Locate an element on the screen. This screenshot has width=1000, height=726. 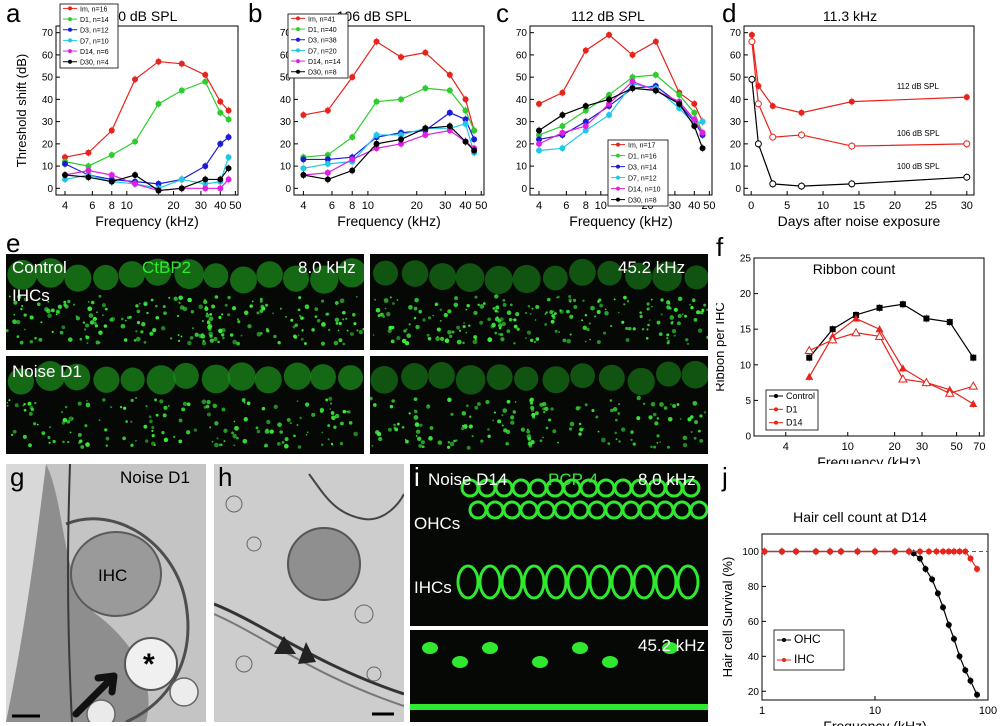
series-label: 100 dB SPL is located at coordinates (918, 166).